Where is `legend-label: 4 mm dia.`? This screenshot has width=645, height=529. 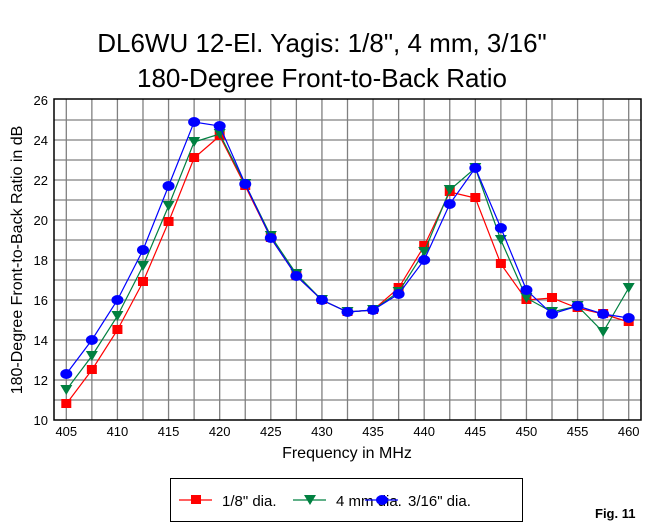
legend-label: 4 mm dia. is located at coordinates (369, 501).